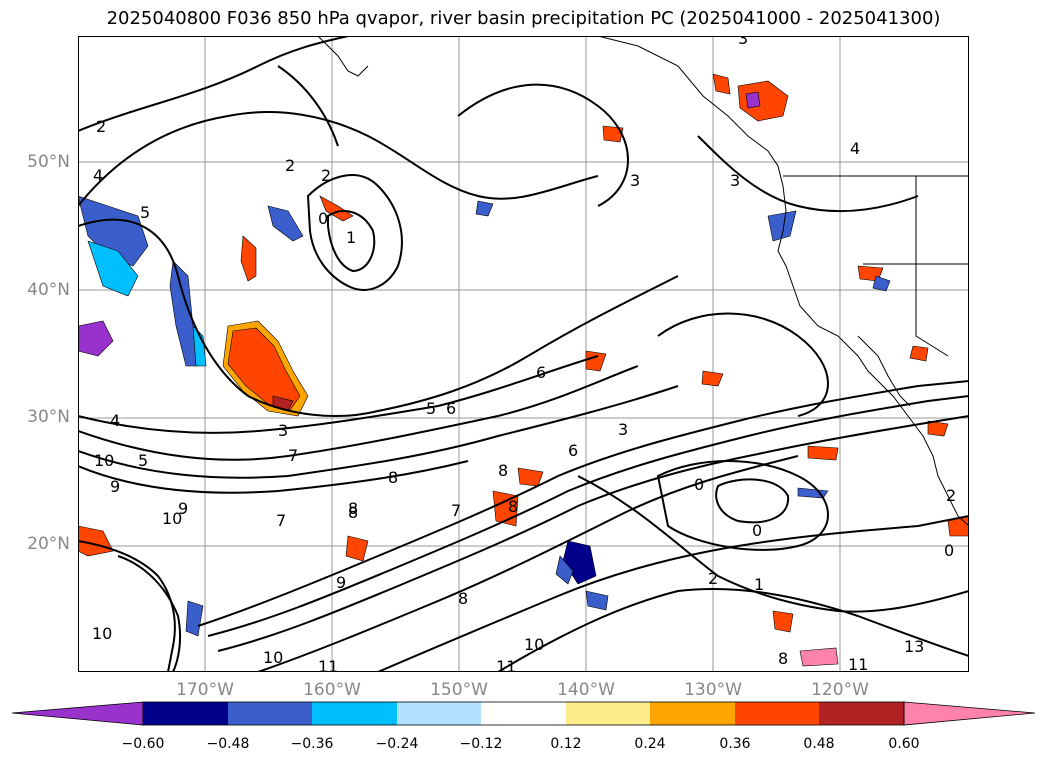  What do you see at coordinates (281, 520) in the screenshot?
I see `contour-label: 7` at bounding box center [281, 520].